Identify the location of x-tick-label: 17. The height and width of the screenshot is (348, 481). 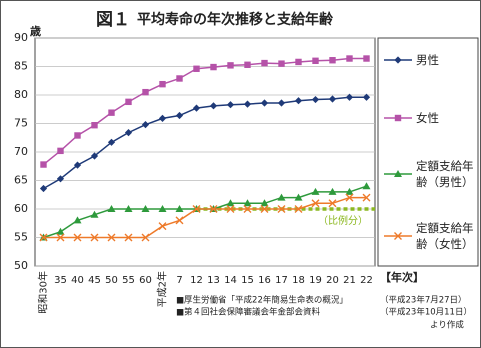
(281, 280).